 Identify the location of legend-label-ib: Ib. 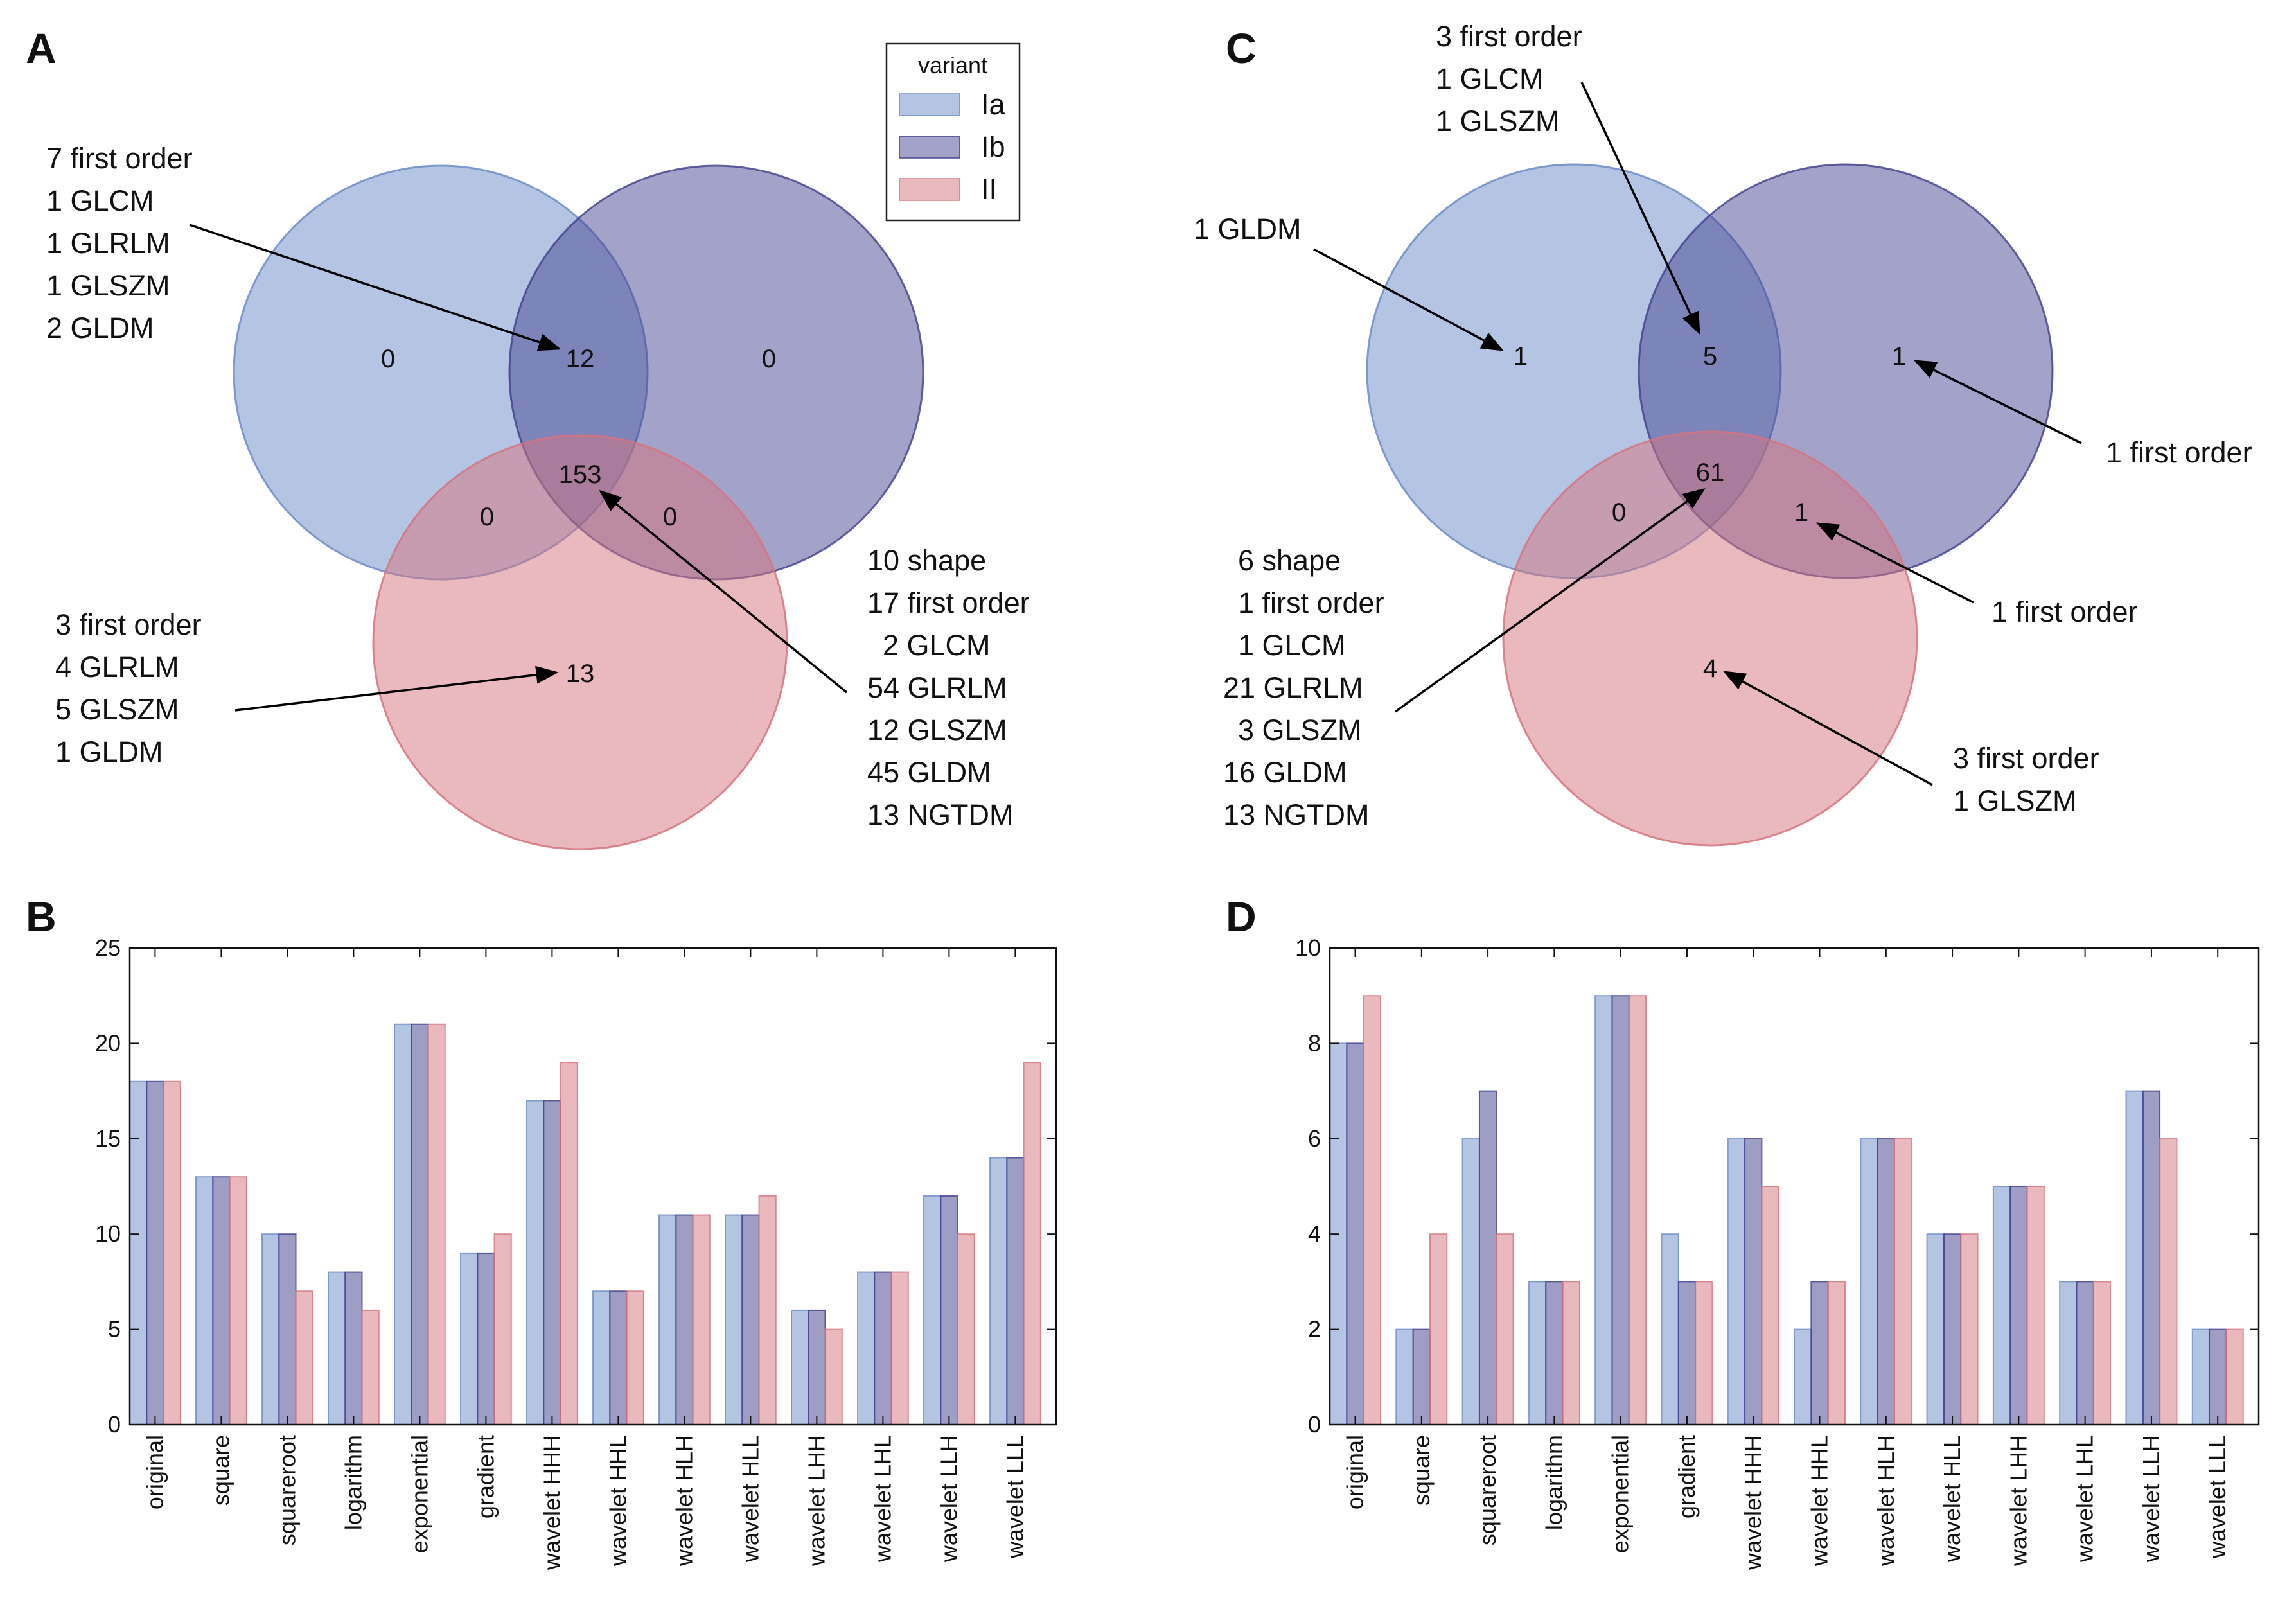
(993, 146).